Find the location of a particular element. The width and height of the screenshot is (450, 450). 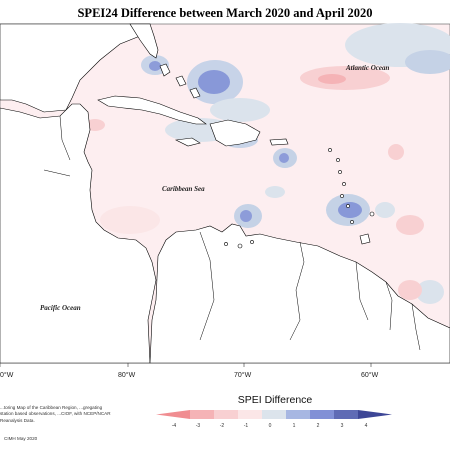

legend-tick: -1 is located at coordinates (246, 426).